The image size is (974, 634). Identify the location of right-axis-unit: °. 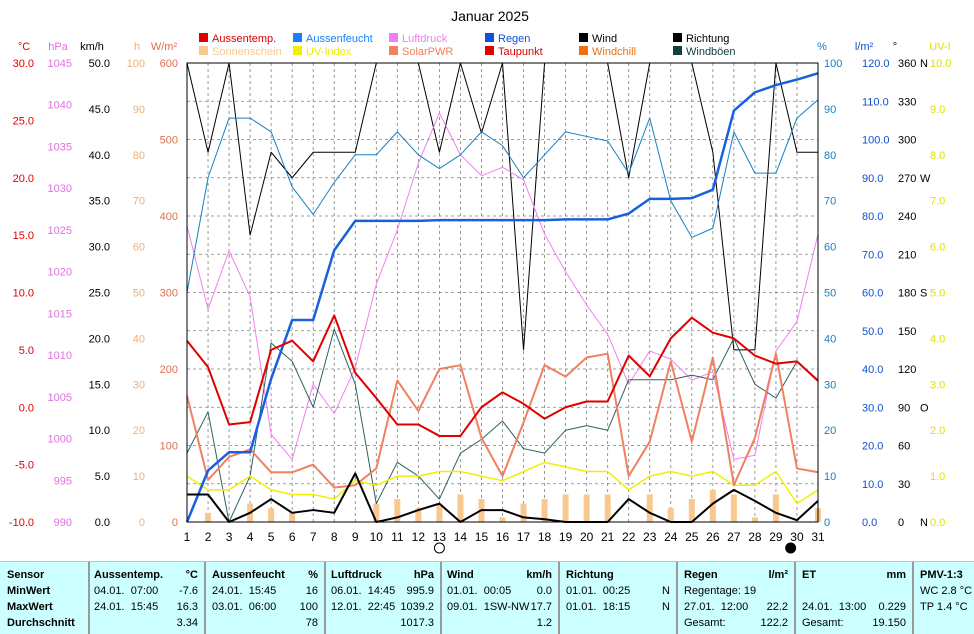
(895, 47).